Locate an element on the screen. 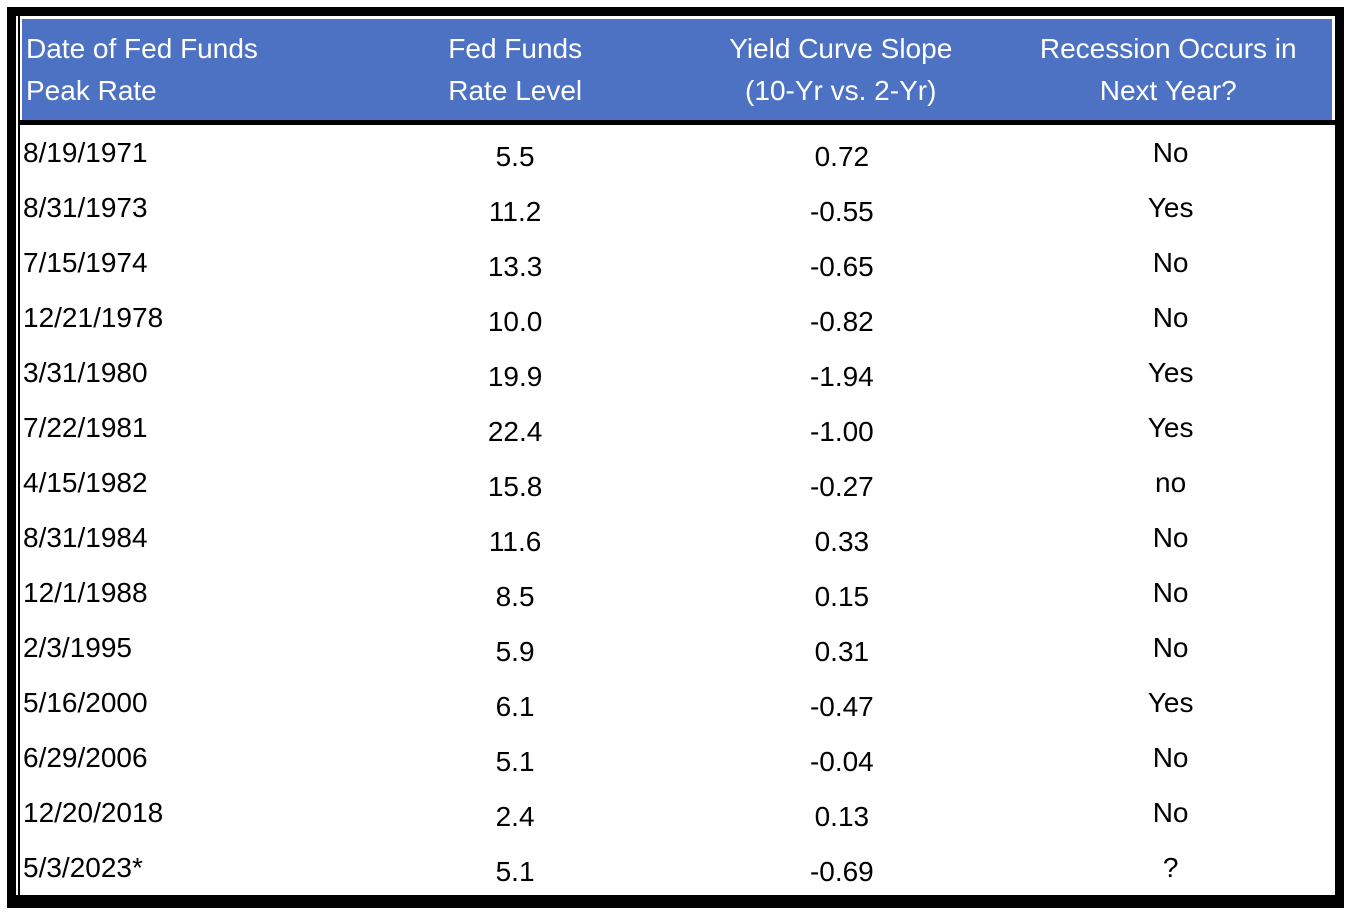  slope-cell: -0.82 is located at coordinates (841, 321).